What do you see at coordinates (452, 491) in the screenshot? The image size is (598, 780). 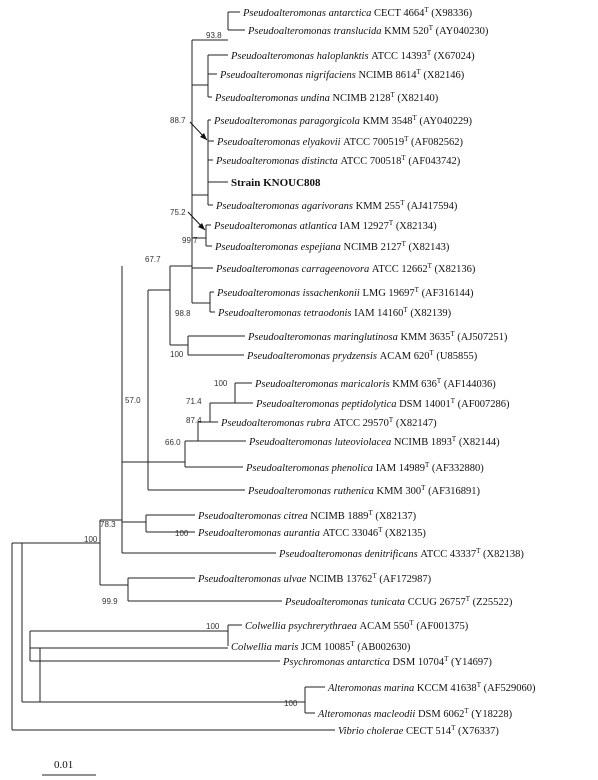 I see `taxon-accession: (AF316891)` at bounding box center [452, 491].